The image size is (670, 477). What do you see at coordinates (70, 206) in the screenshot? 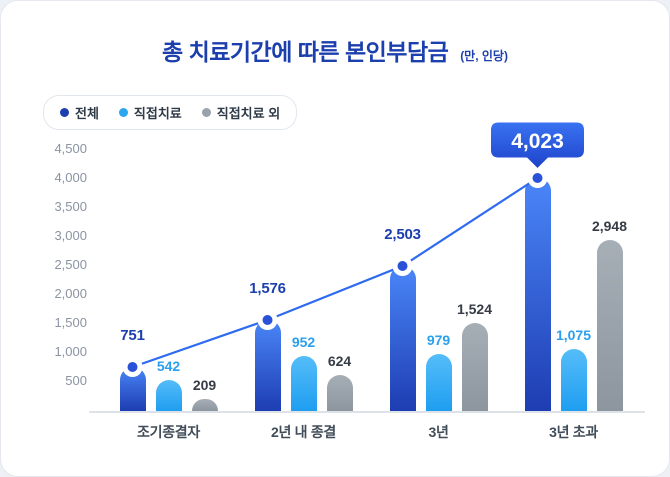
I see `y-tick-3500: 3,500` at bounding box center [70, 206].